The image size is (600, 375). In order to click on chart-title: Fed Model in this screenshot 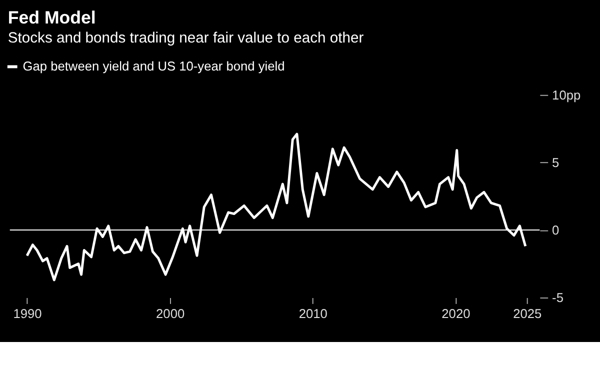, I will do `click(52, 18)`.